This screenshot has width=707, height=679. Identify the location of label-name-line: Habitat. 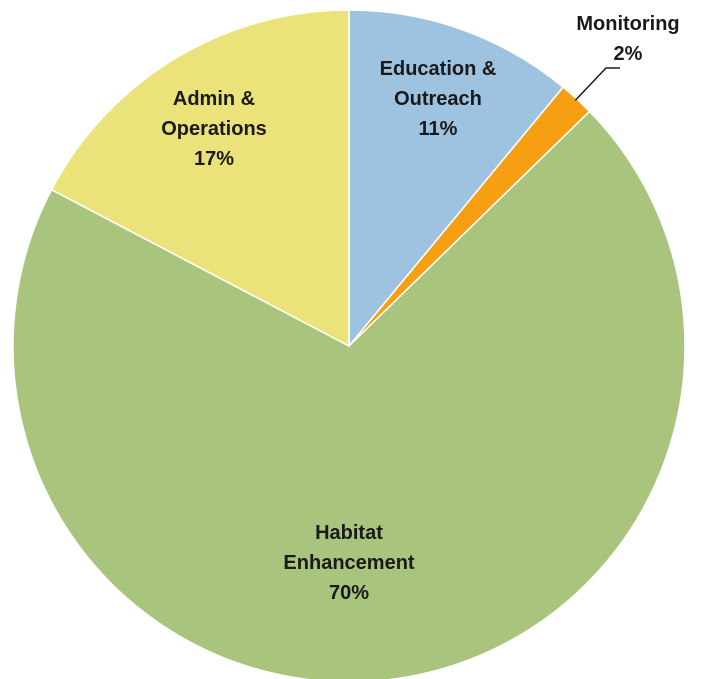
(349, 533).